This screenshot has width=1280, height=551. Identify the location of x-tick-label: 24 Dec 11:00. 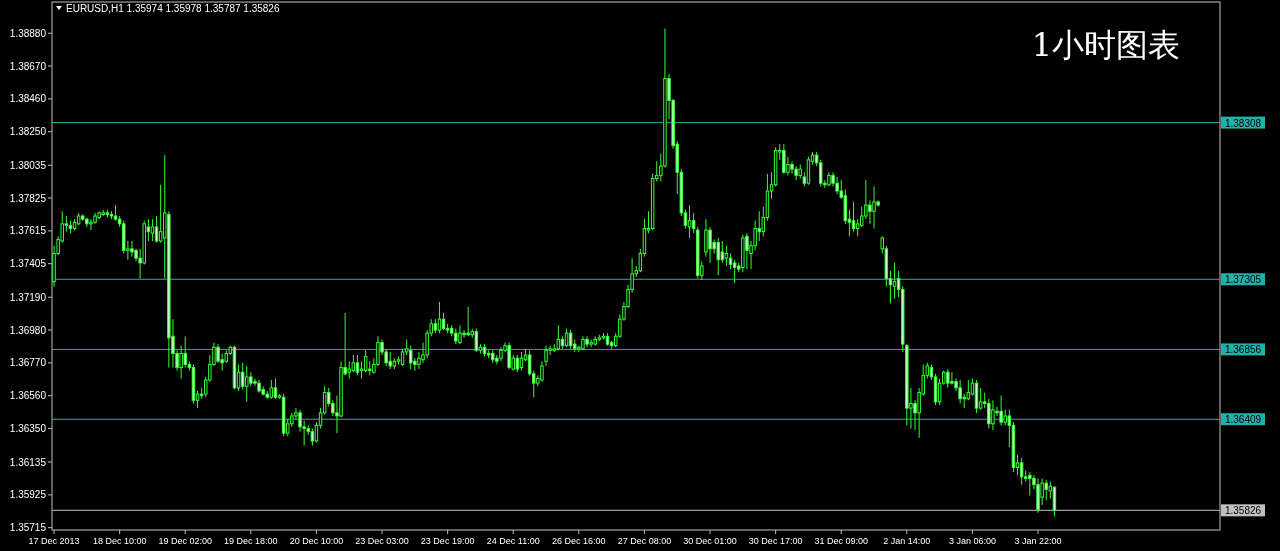
(513, 541).